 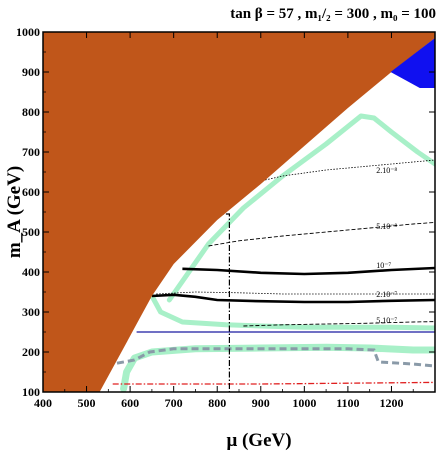 What do you see at coordinates (261, 403) in the screenshot?
I see `x-tick-label: 900` at bounding box center [261, 403].